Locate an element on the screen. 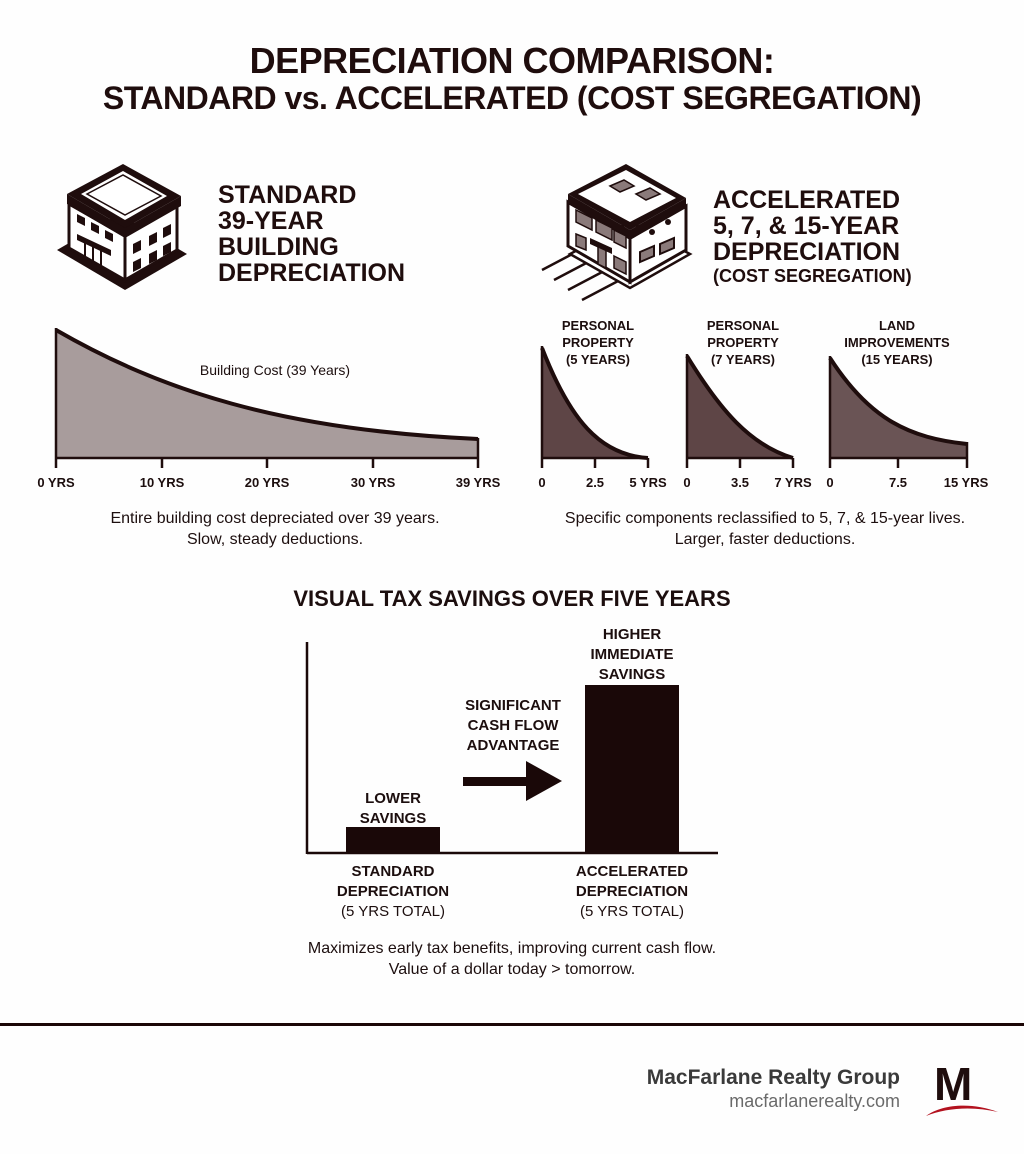 This screenshot has height=1154, width=1024. annotation-line: LOWER is located at coordinates (393, 798).